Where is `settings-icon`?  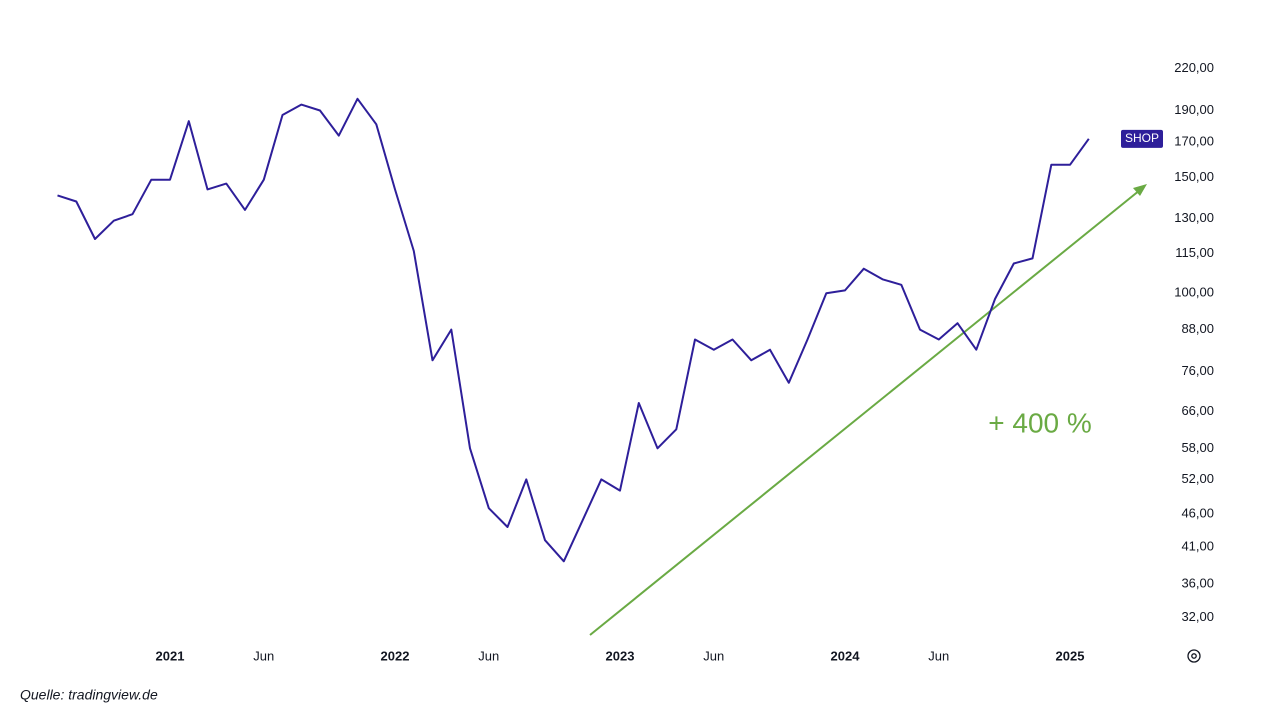
settings-icon is located at coordinates (1194, 656).